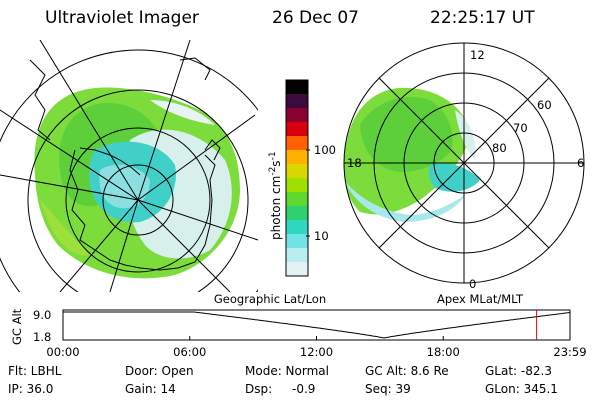 This screenshot has width=600, height=400. I want to click on info-ip: IP: 36.0, so click(31, 389).